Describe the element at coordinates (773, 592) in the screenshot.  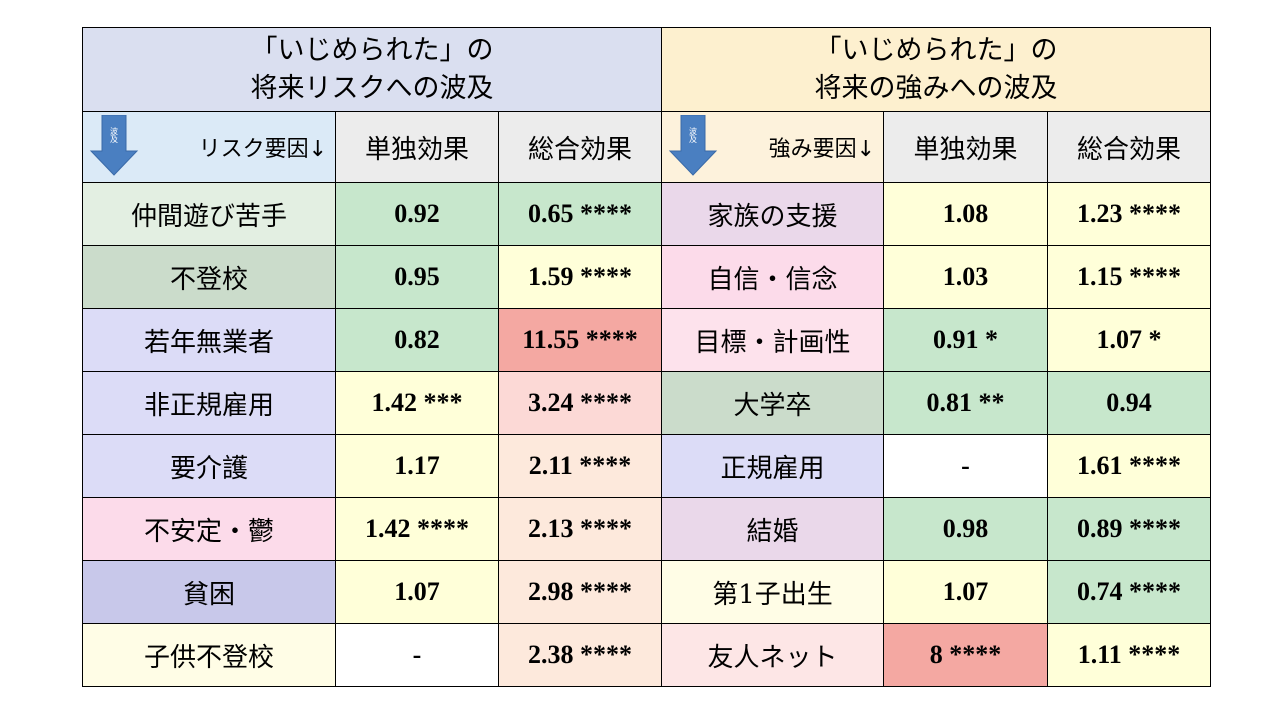
I see `right-factor-cell: 第1子出生` at that location.